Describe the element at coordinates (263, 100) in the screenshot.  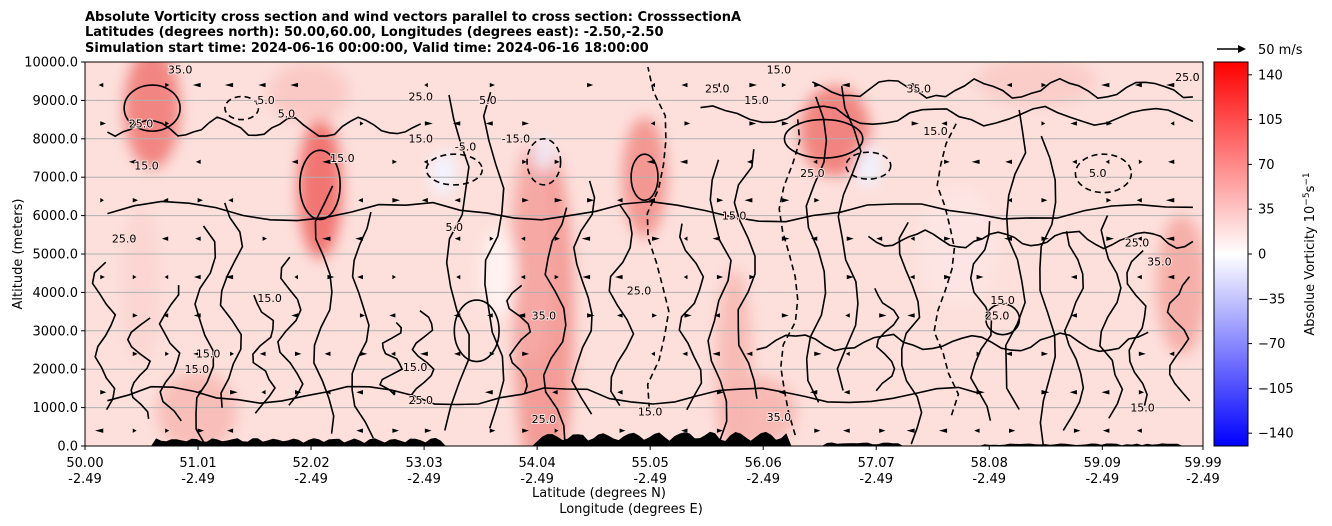
I see `contour-label-3: -5.0` at that location.